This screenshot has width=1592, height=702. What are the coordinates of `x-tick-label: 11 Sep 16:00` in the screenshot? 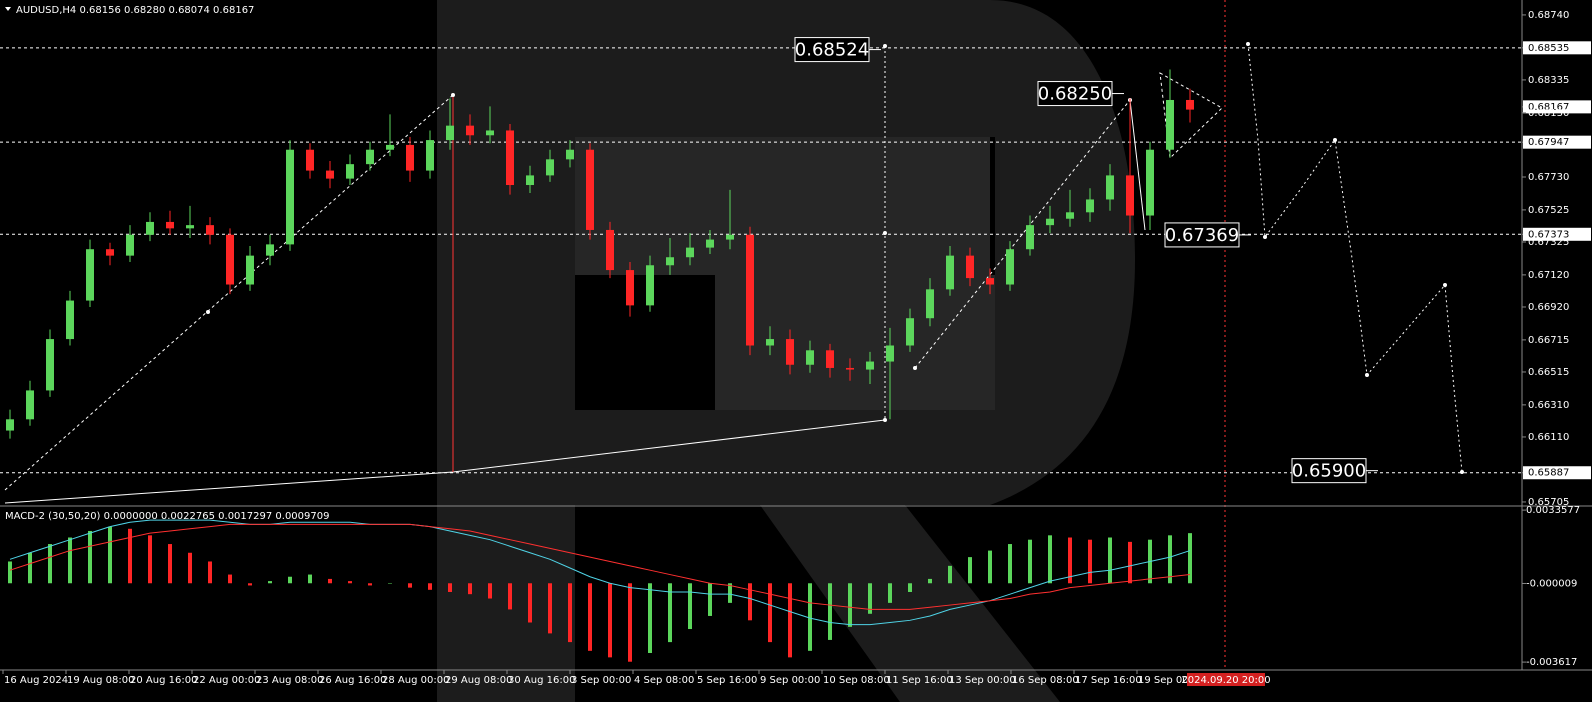 It's located at (919, 680).